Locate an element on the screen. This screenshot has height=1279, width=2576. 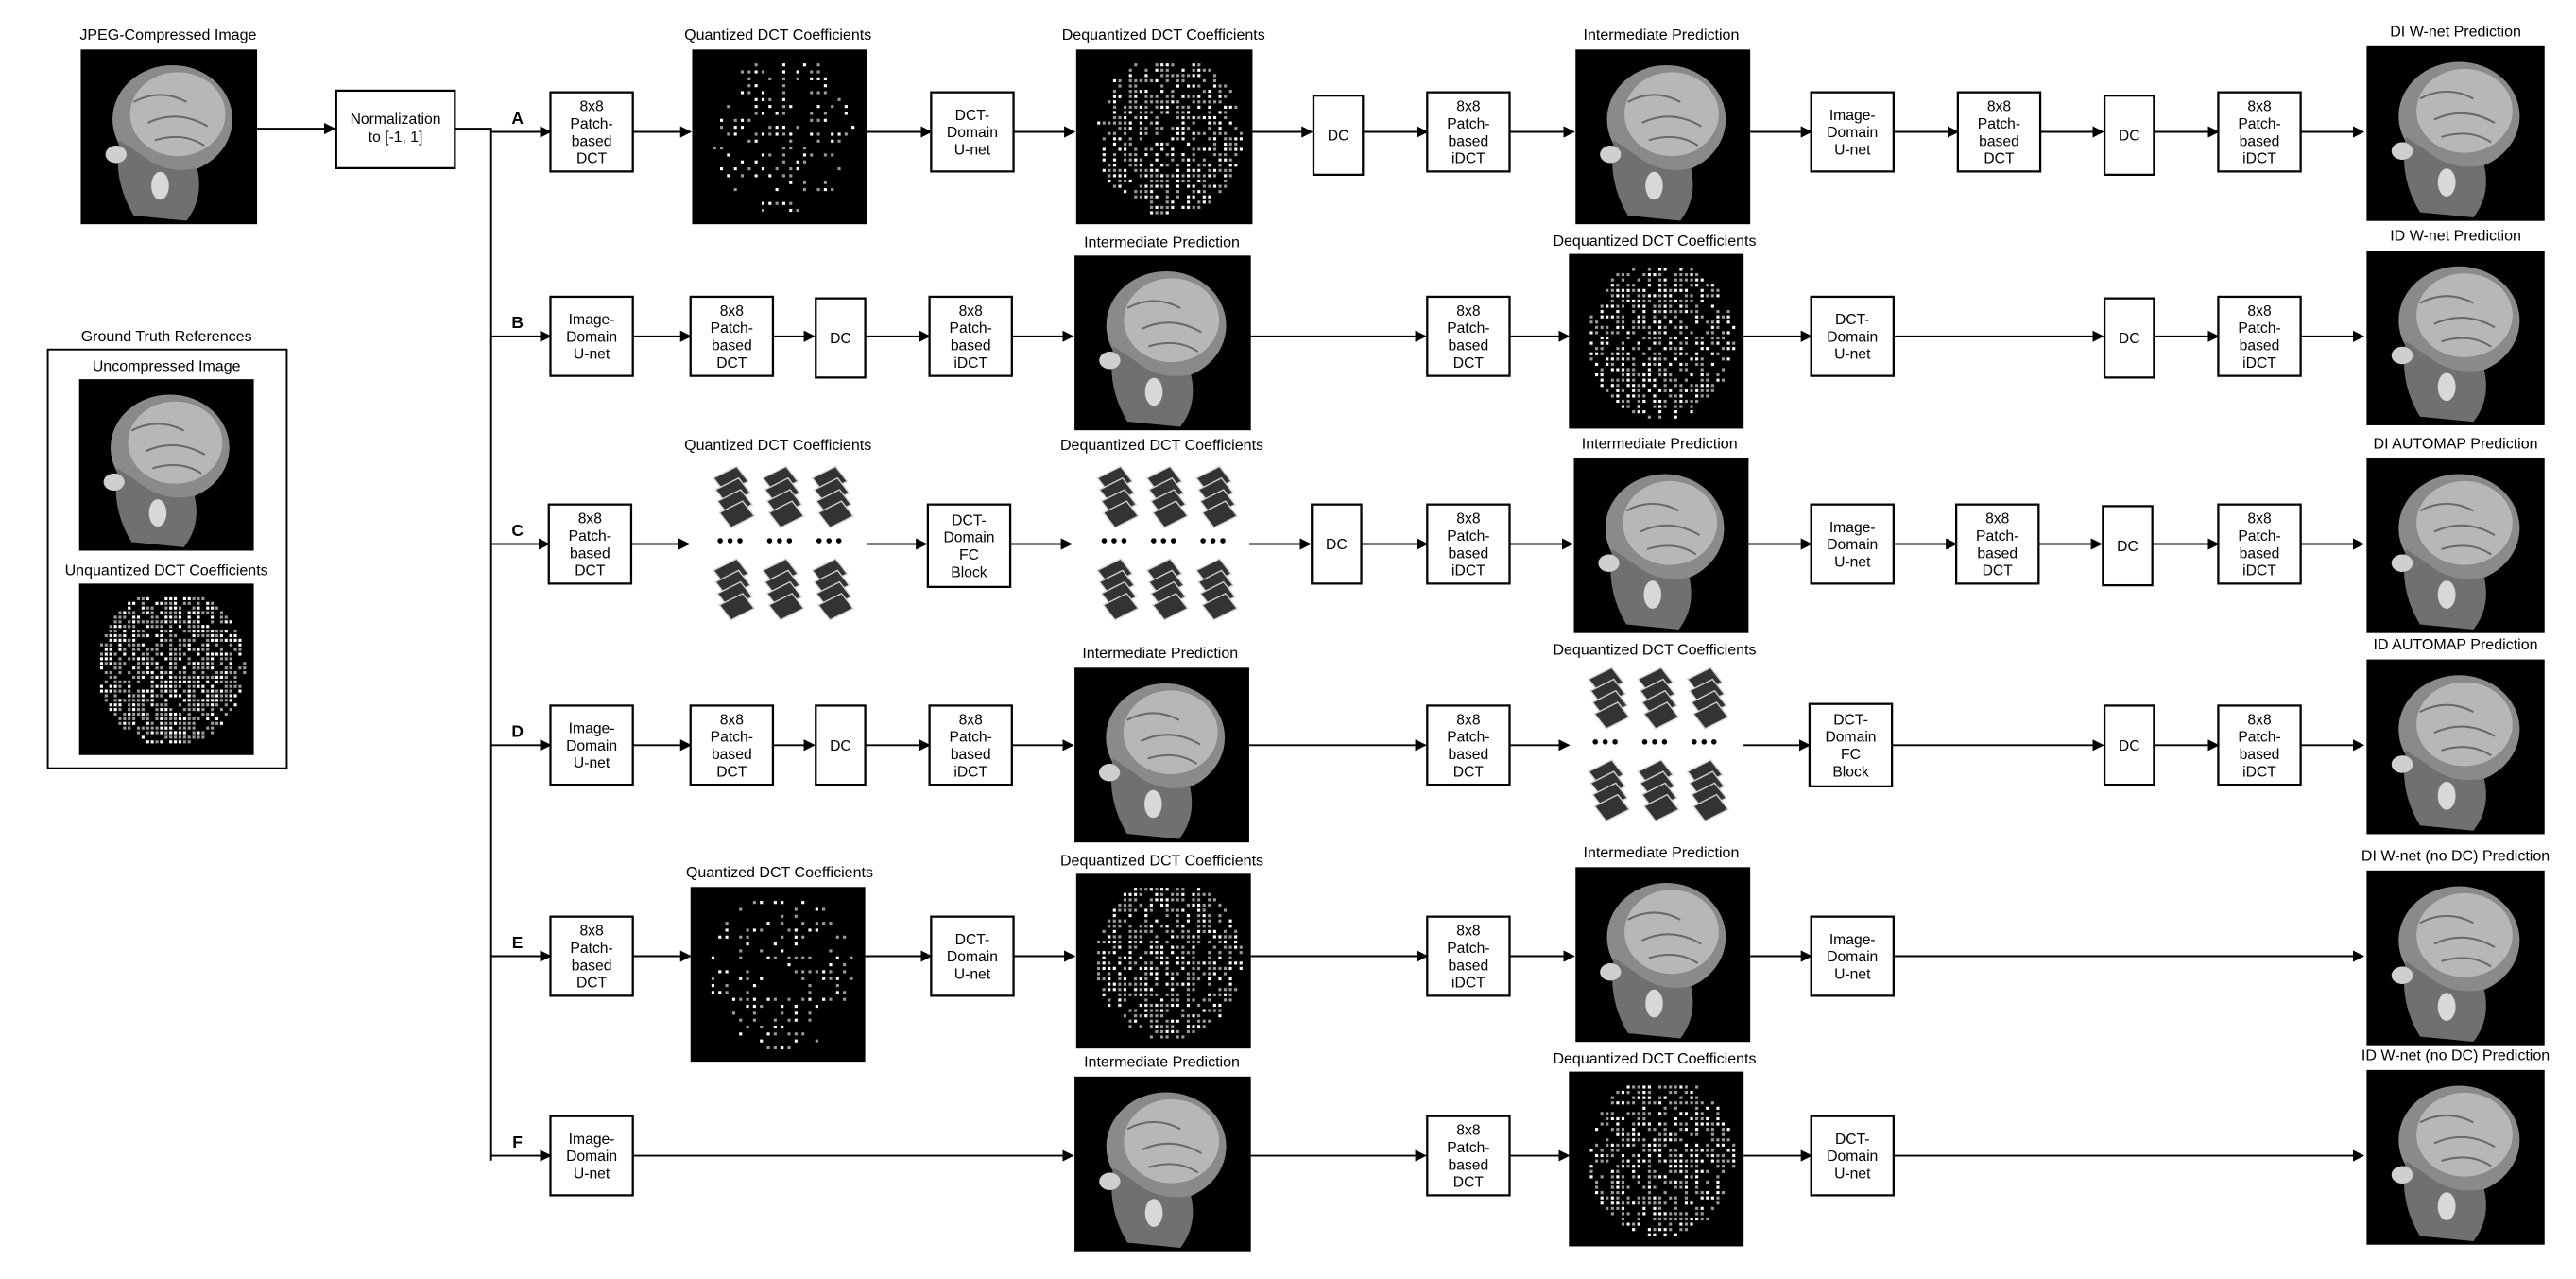
output-prediction-b is located at coordinates (2455, 338).